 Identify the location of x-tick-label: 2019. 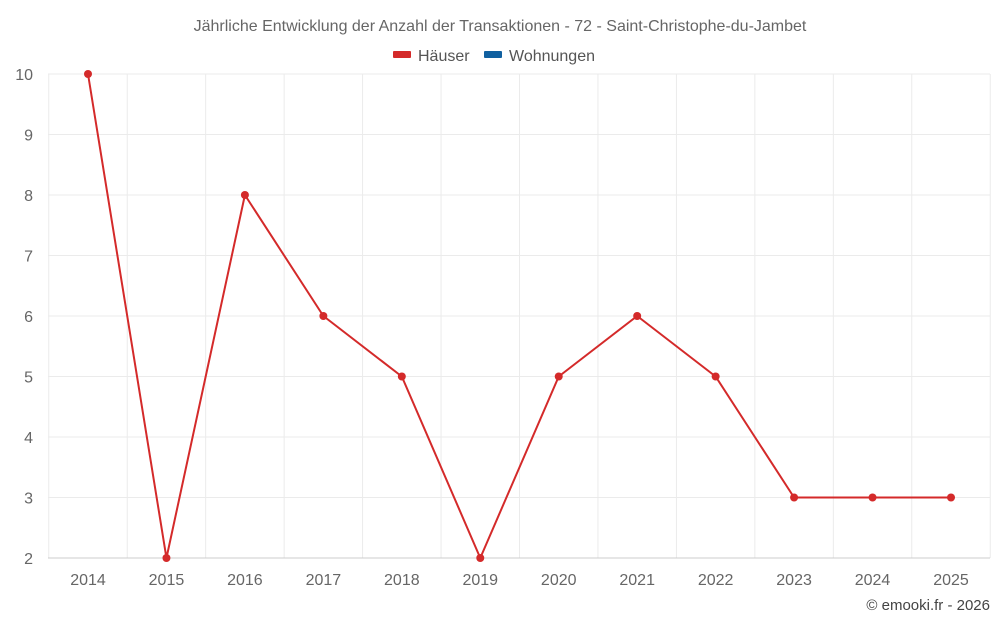
(480, 580).